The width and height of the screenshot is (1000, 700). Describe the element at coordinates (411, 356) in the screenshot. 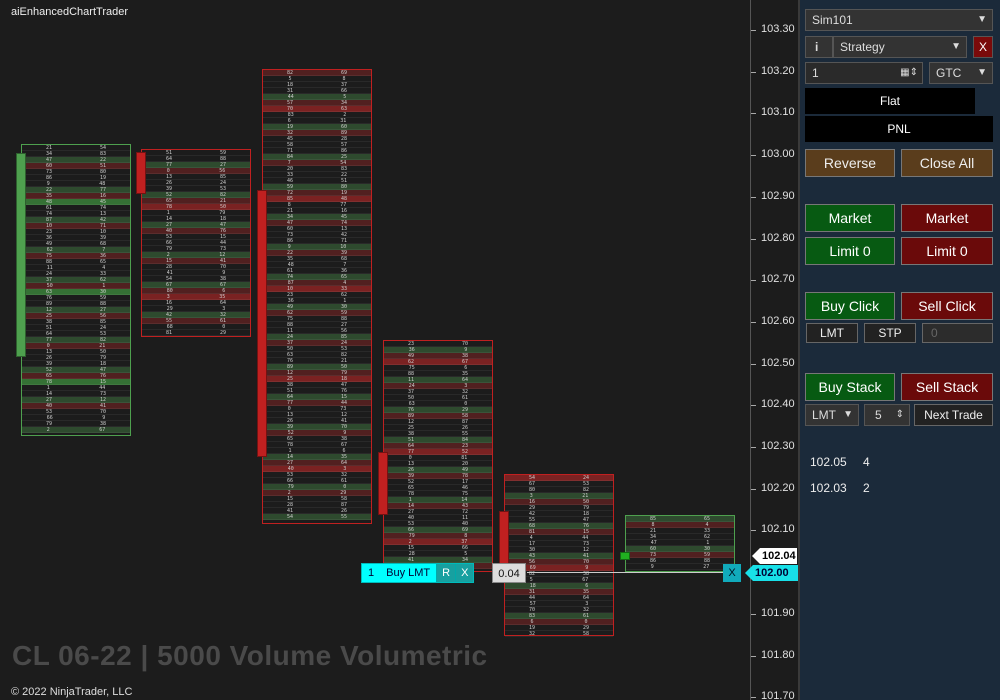

I see `bid-volume: 49` at that location.